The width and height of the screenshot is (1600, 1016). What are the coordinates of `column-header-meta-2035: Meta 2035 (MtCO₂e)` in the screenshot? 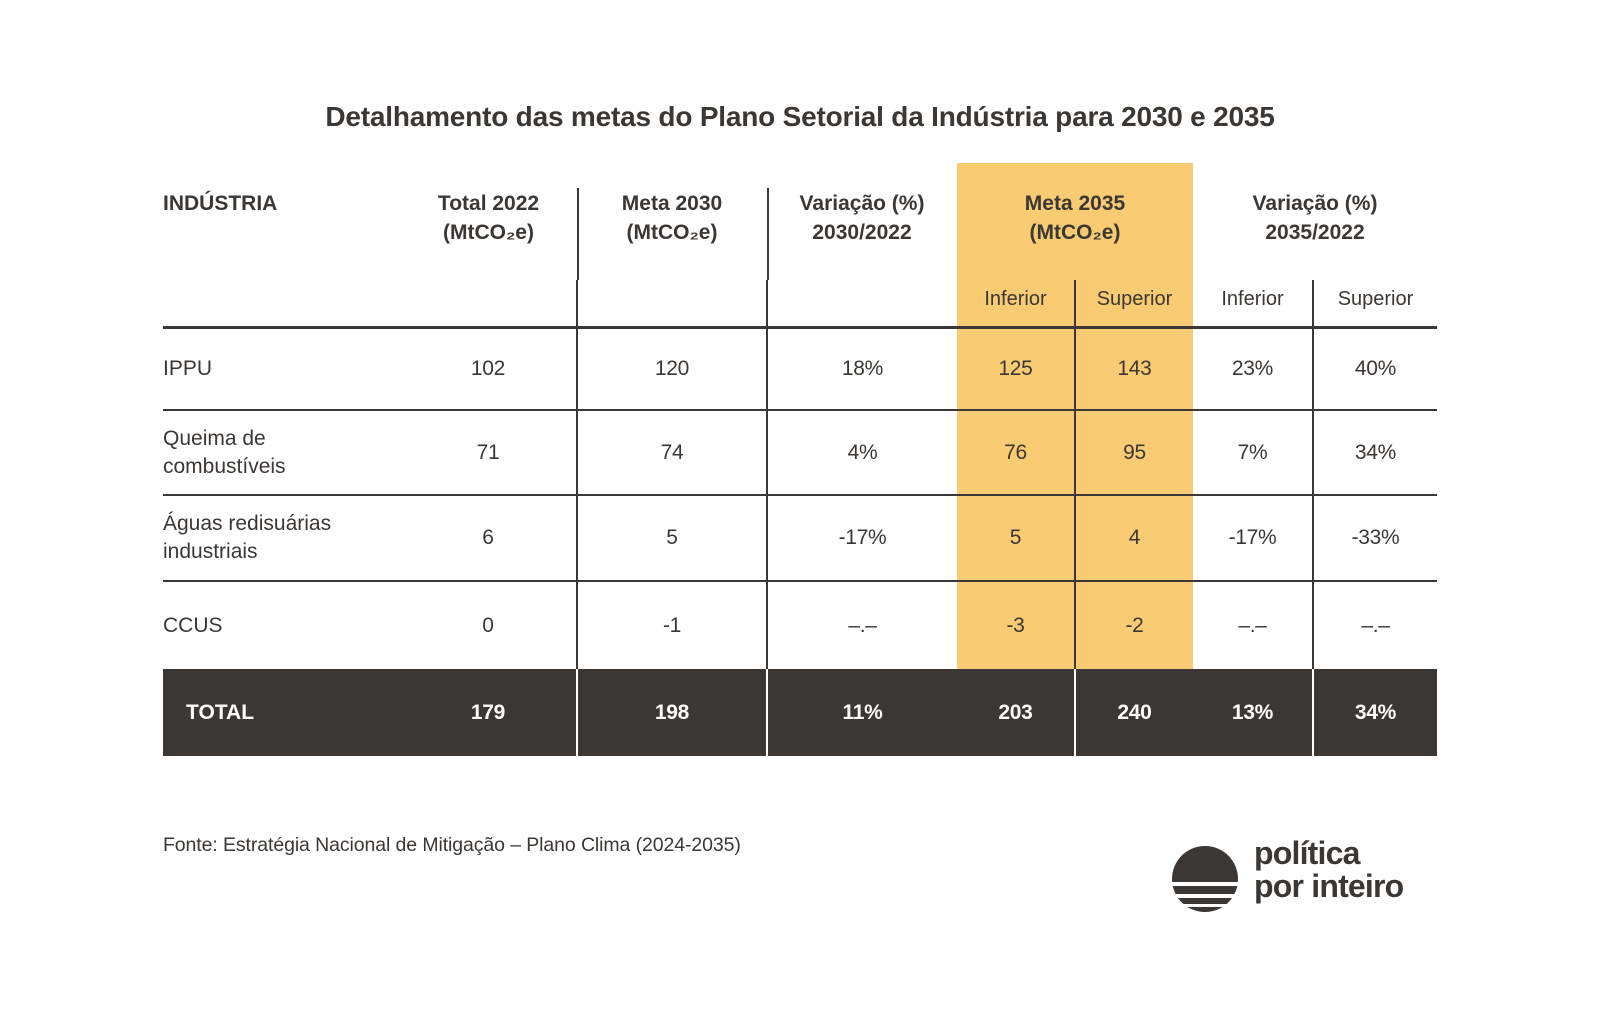 It's located at (1075, 221).